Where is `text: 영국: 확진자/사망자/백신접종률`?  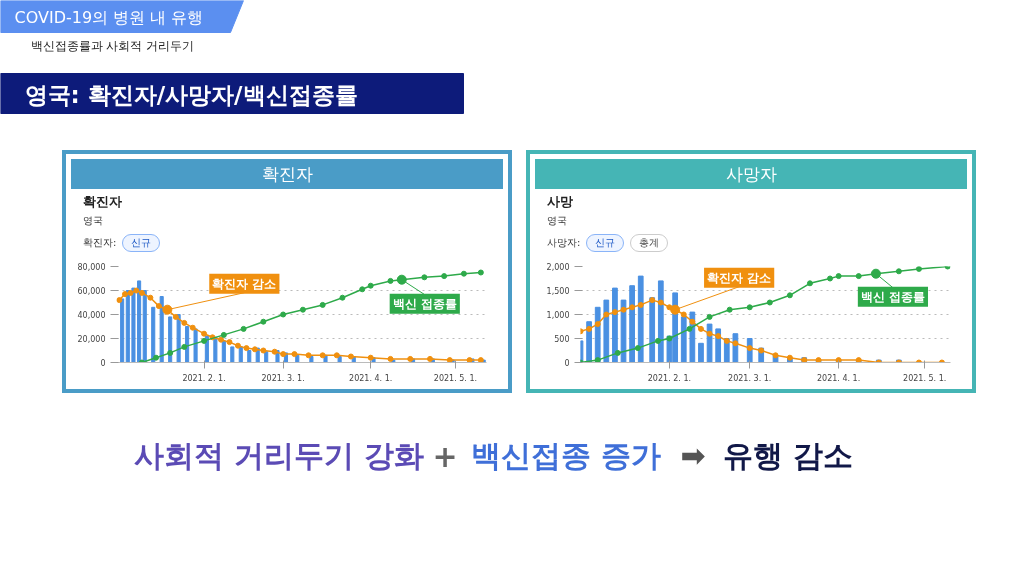
text: 영국: 확진자/사망자/백신접종률 is located at coordinates (191, 94).